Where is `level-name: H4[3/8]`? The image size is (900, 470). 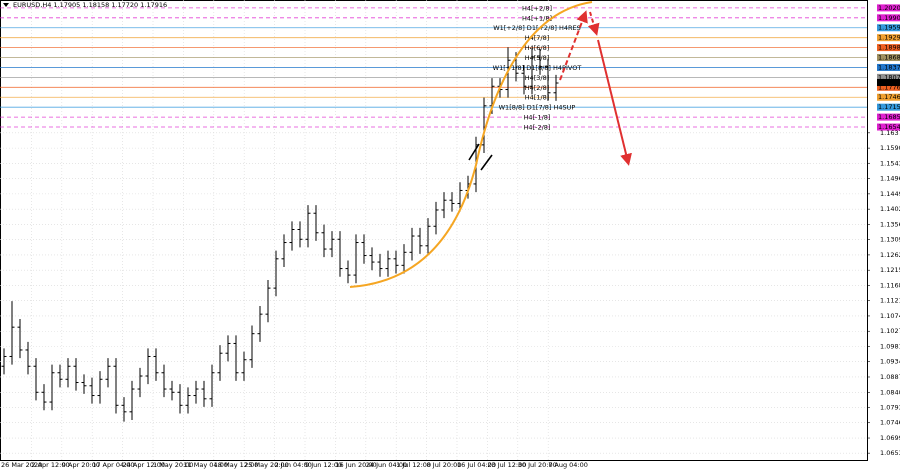 level-name: H4[3/8] is located at coordinates (537, 78).